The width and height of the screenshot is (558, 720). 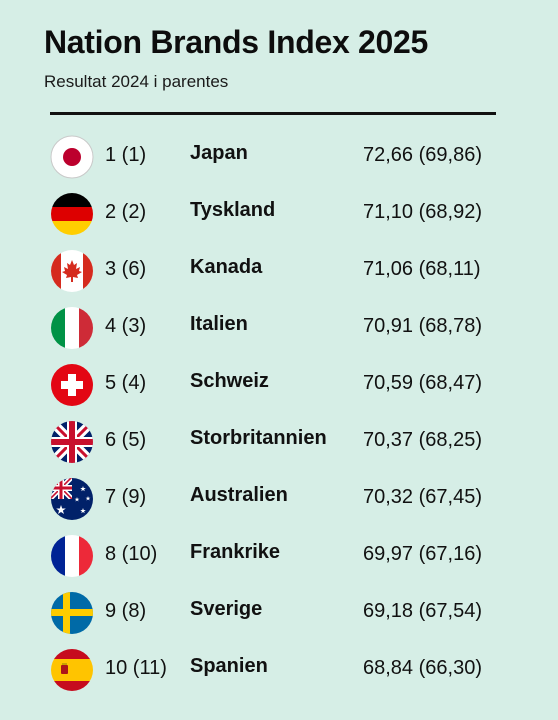 I want to click on switzerland-flag-icon, so click(x=72, y=385).